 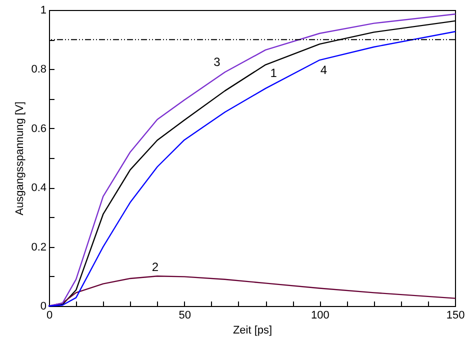 I want to click on y-tick-label: 0.6, so click(x=38, y=128).